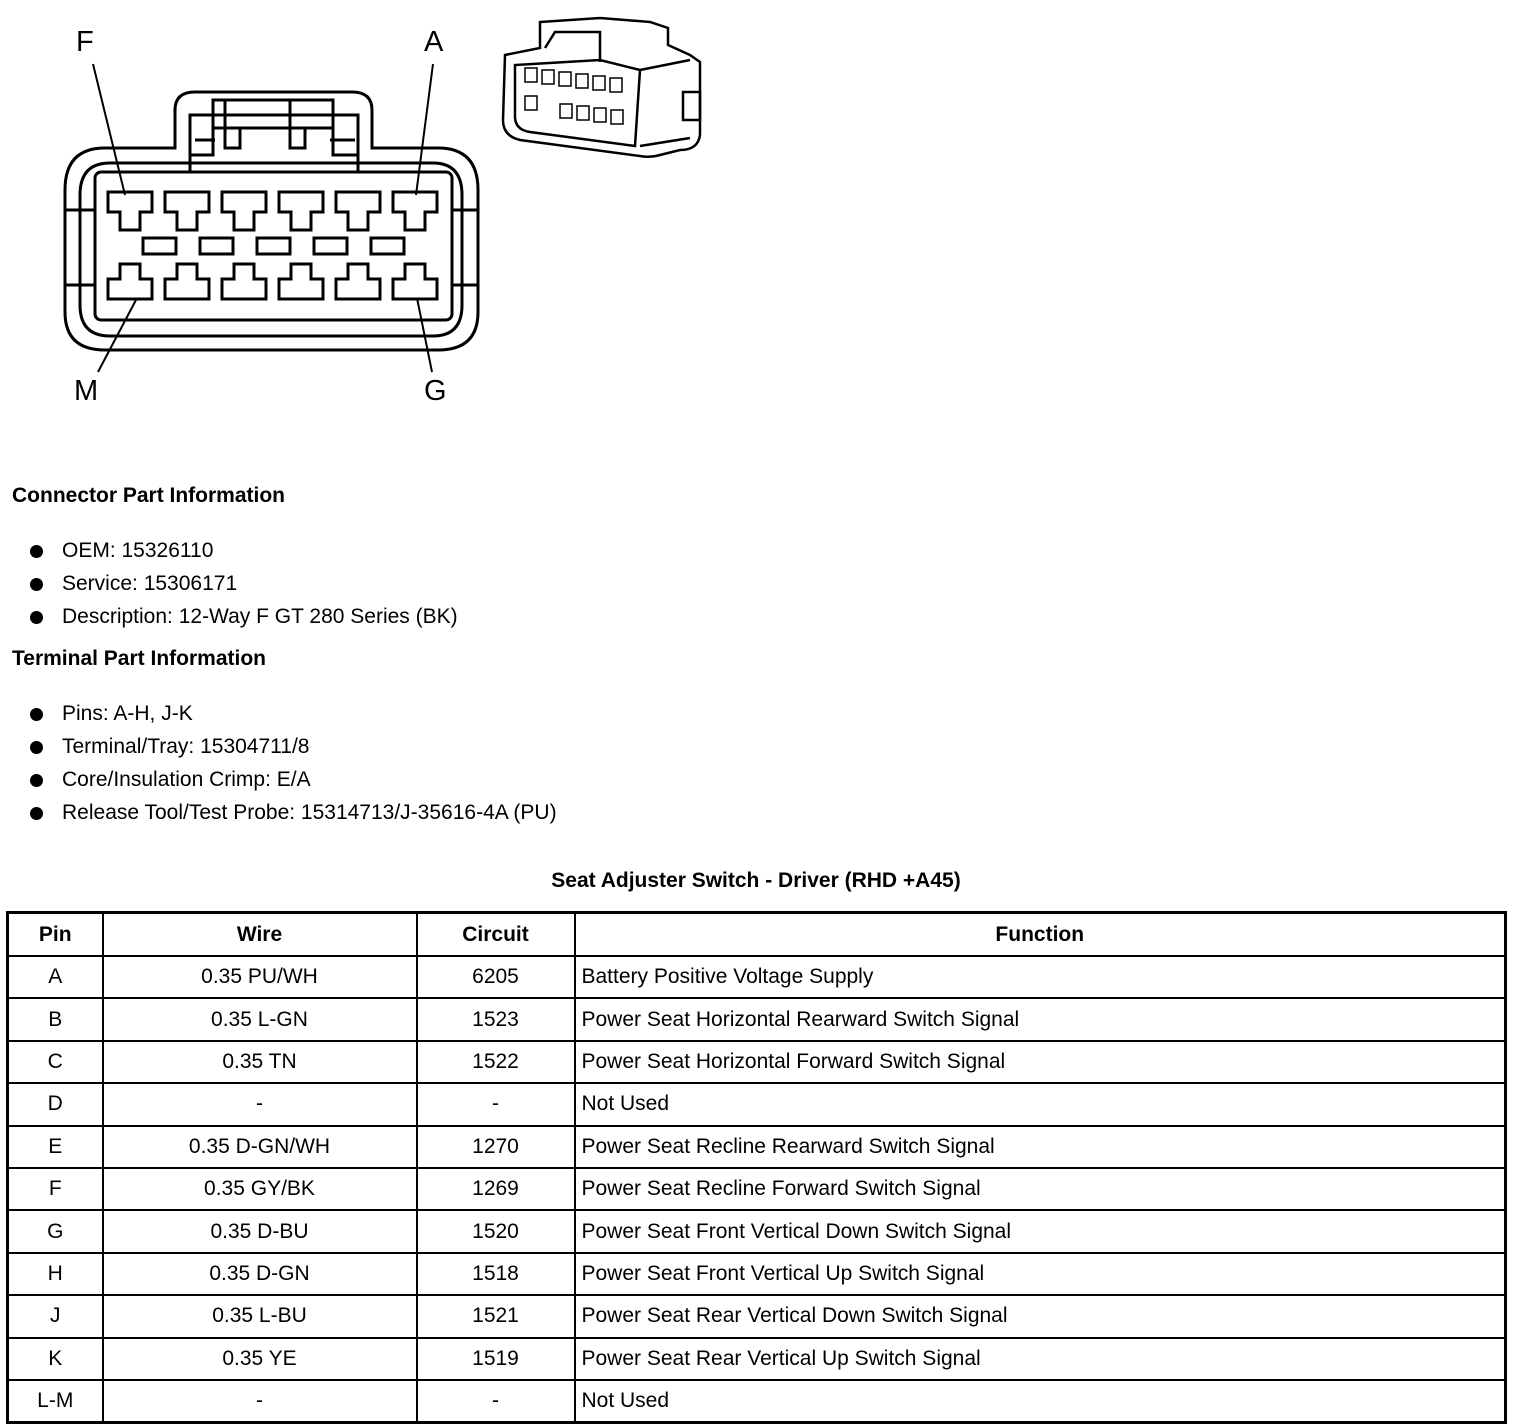  I want to click on cell-circuit: 1522, so click(495, 1062).